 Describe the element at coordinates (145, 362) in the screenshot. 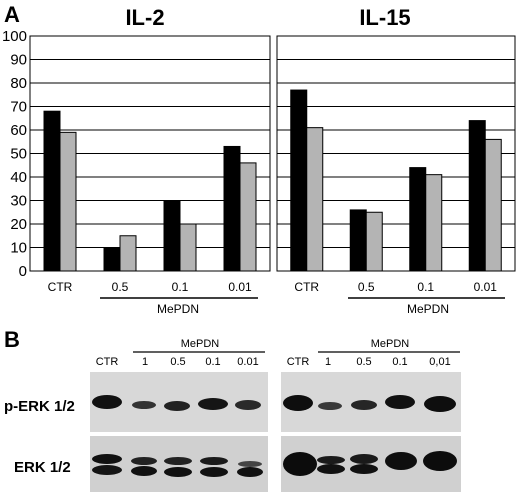

I see `blot1-lane-label: 1` at that location.